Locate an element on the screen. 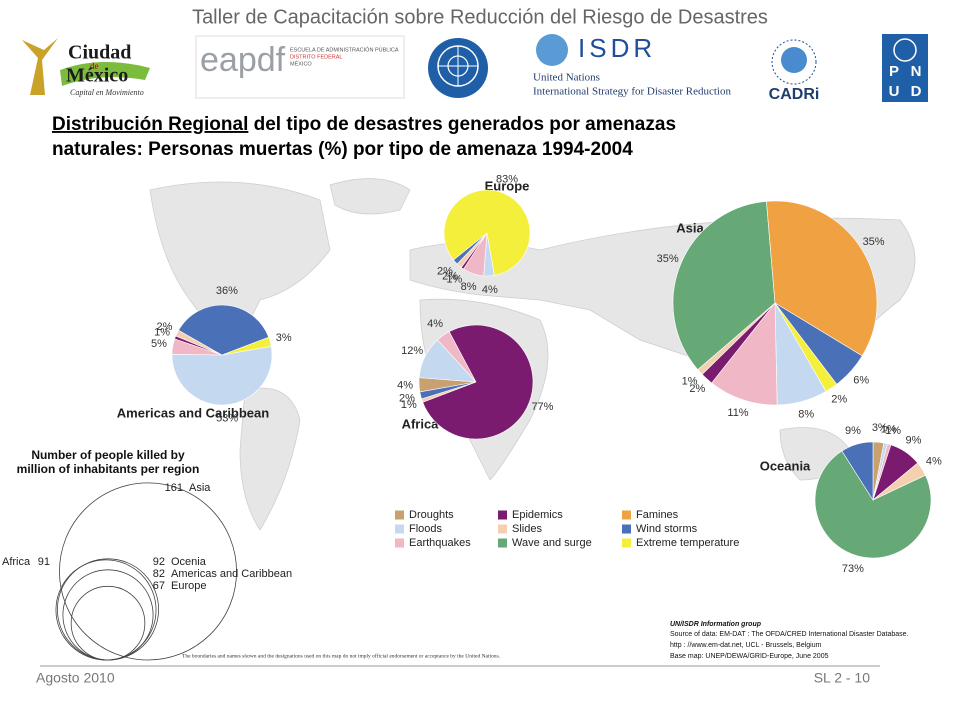 The image size is (960, 720). logo-text: CADRi is located at coordinates (794, 94).